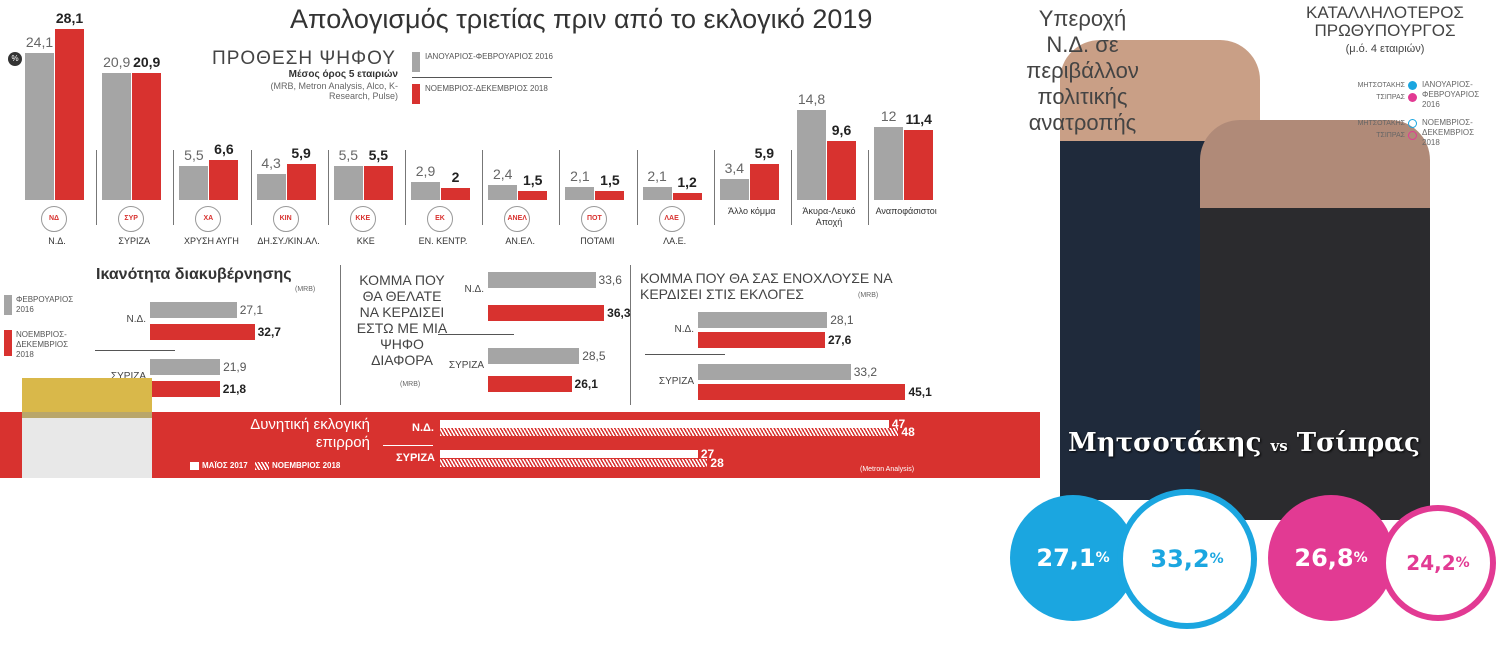  What do you see at coordinates (455, 176) in the screenshot?
I see `value-label: 2` at bounding box center [455, 176].